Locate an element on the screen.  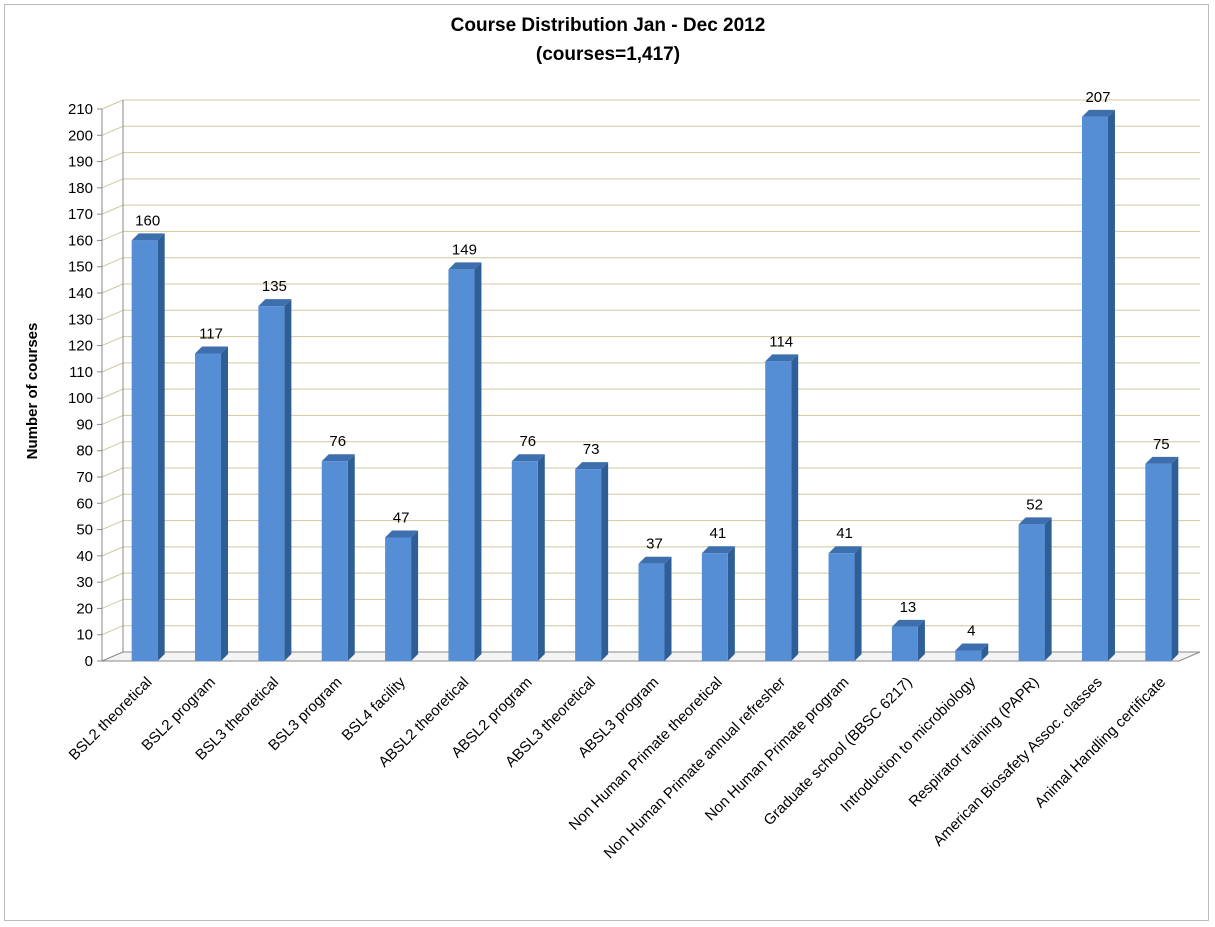
y-tick-label: 90 is located at coordinates (84, 424).